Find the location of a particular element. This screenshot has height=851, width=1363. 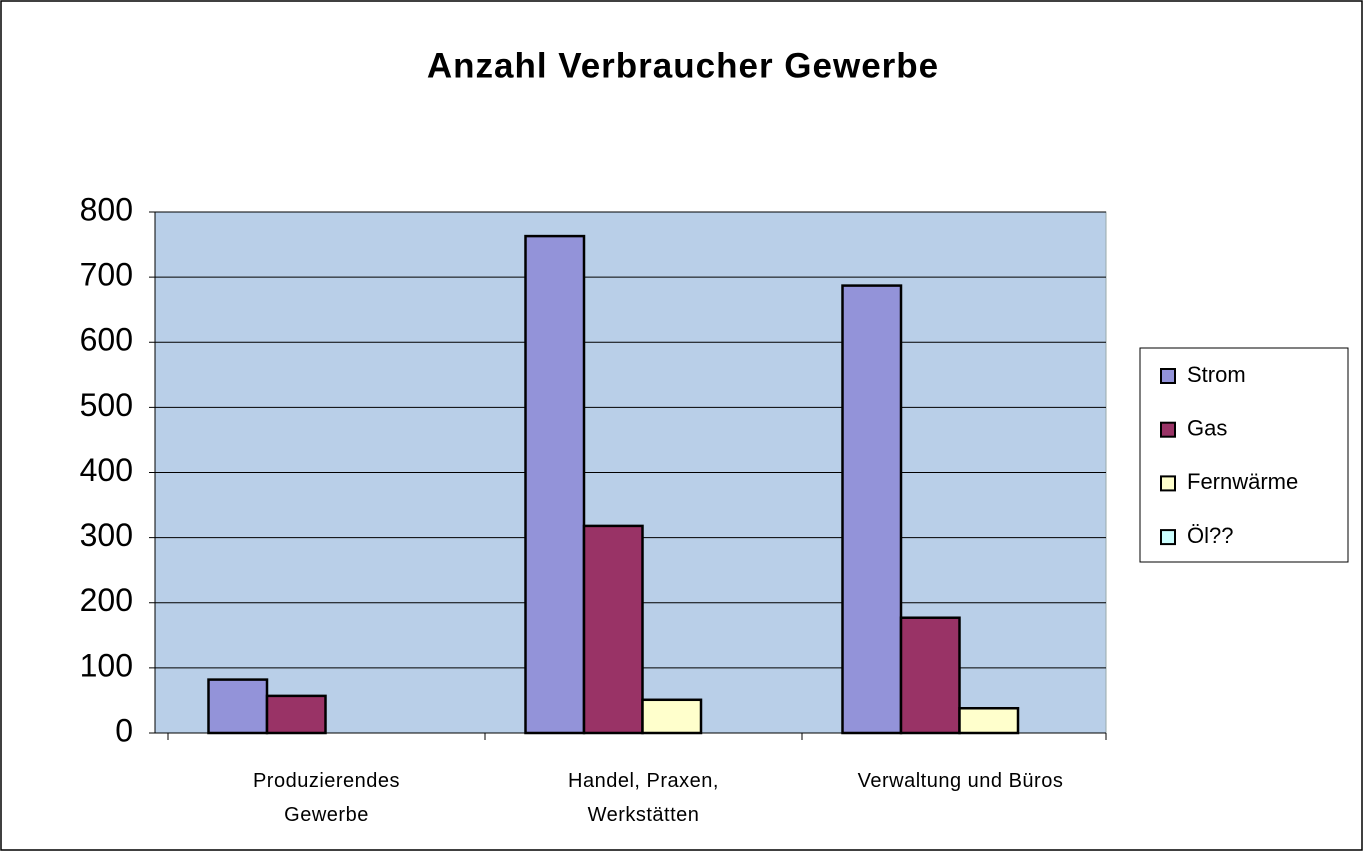

y-tick-label: 700 is located at coordinates (106, 275).